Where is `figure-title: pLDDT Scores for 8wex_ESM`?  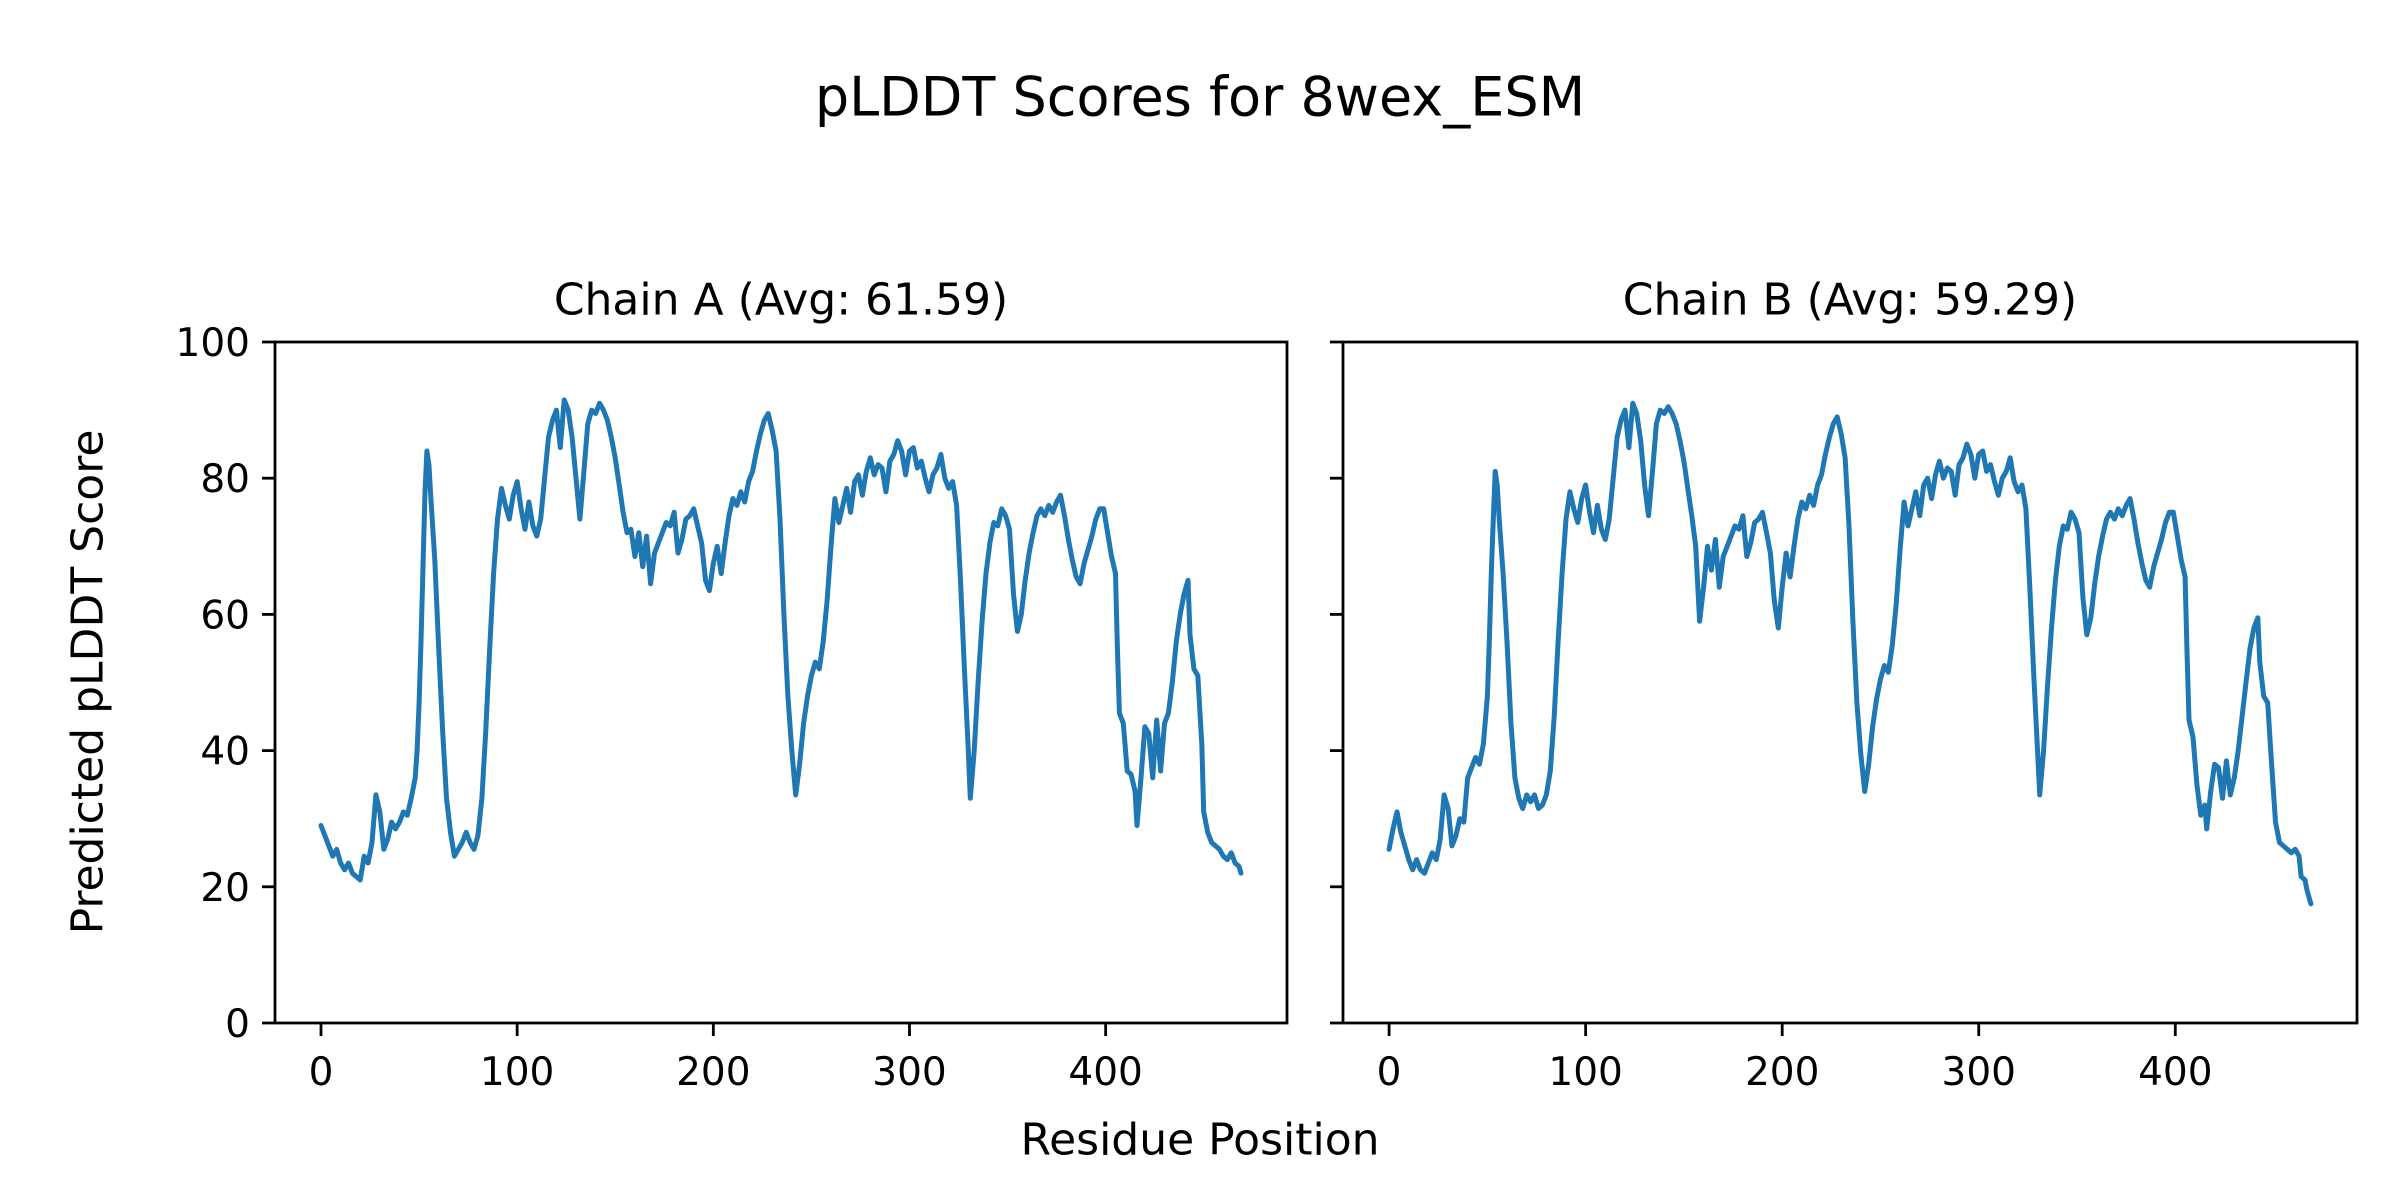
figure-title: pLDDT Scores for 8wex_ESM is located at coordinates (1200, 97).